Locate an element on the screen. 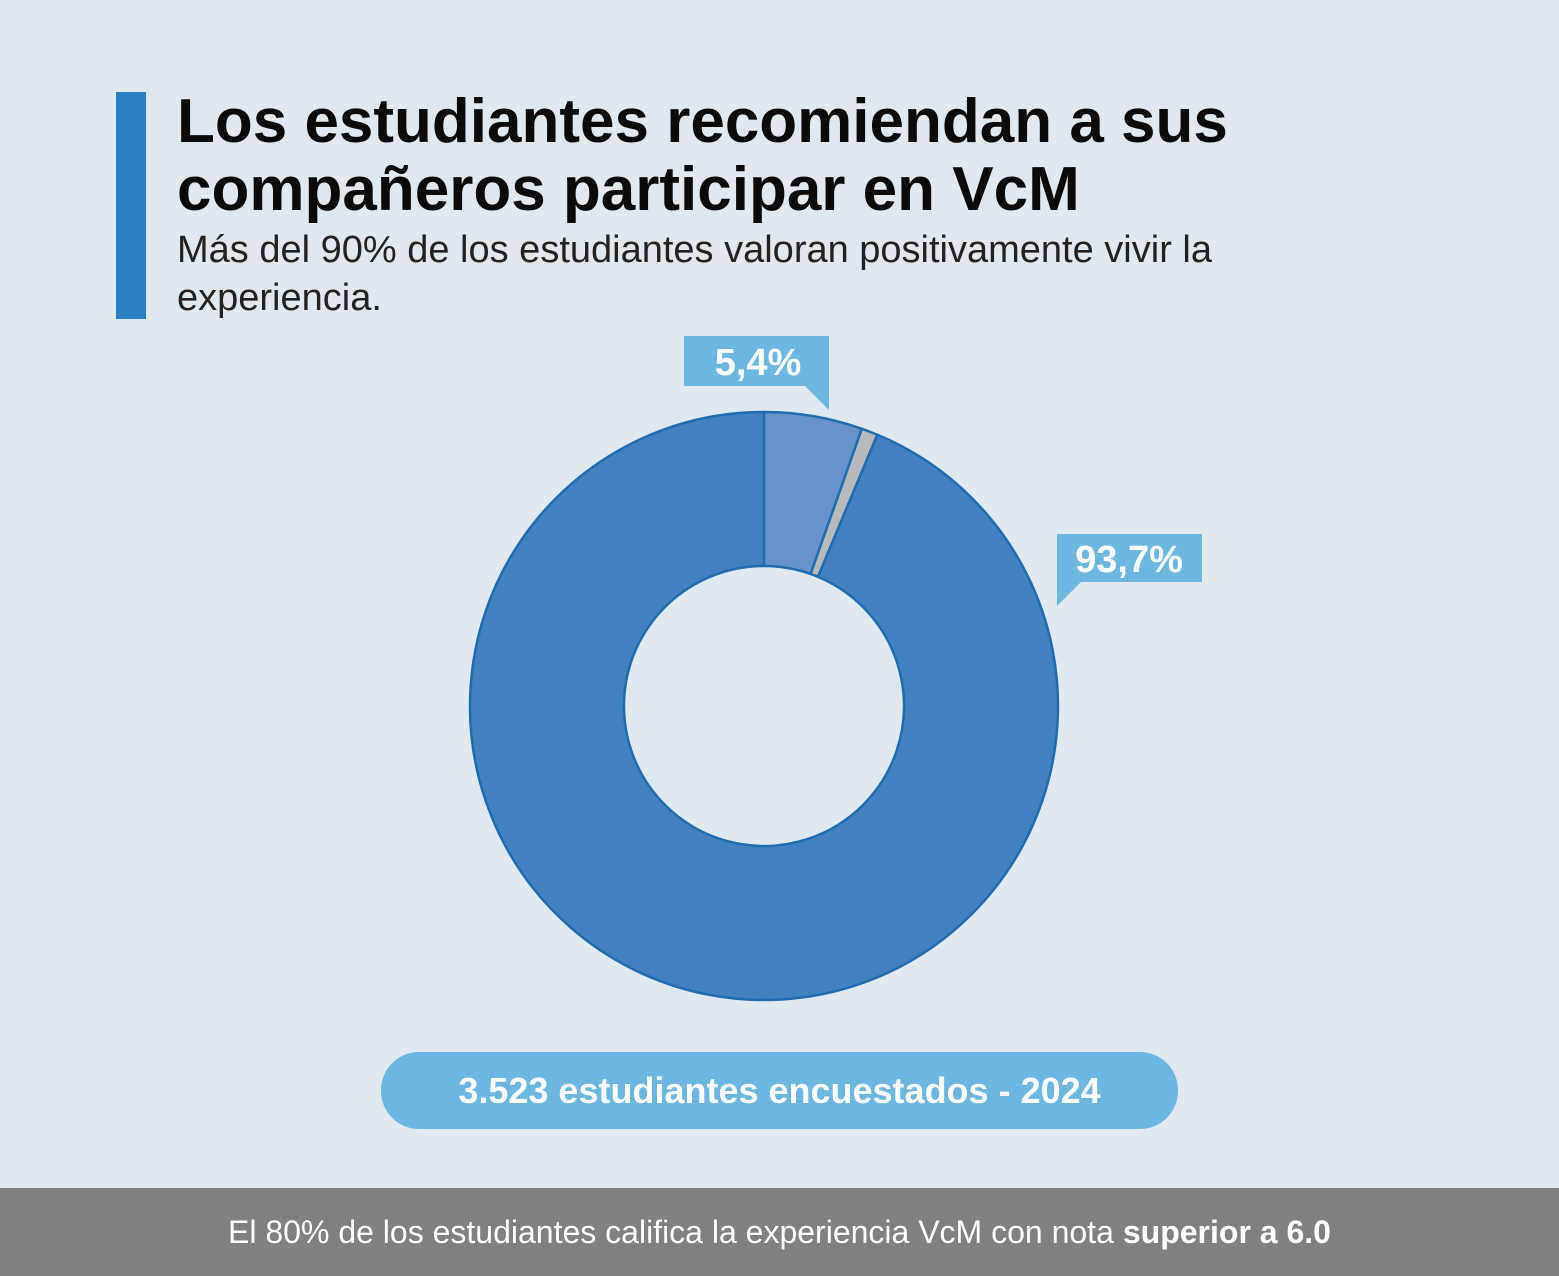 The width and height of the screenshot is (1559, 1276). accent-bar is located at coordinates (131, 205).